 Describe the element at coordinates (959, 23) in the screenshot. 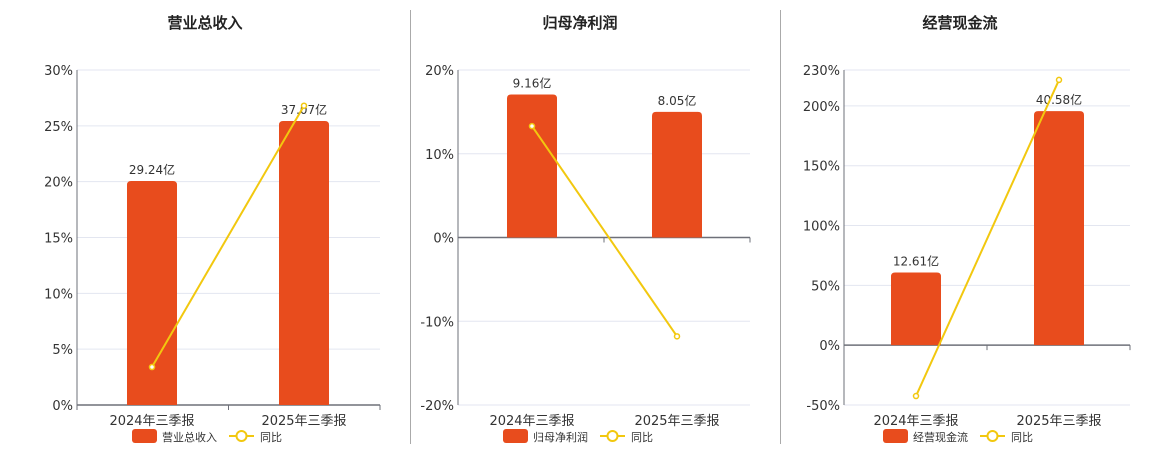

I see `chart-title: 经营现金流` at that location.